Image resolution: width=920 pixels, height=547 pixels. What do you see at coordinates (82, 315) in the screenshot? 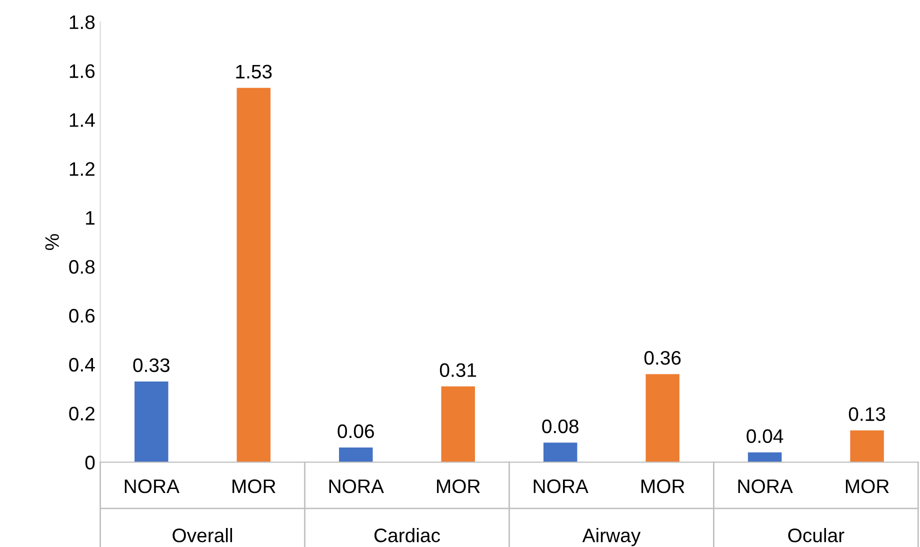
I see `y-tick-label: 0.6` at bounding box center [82, 315].